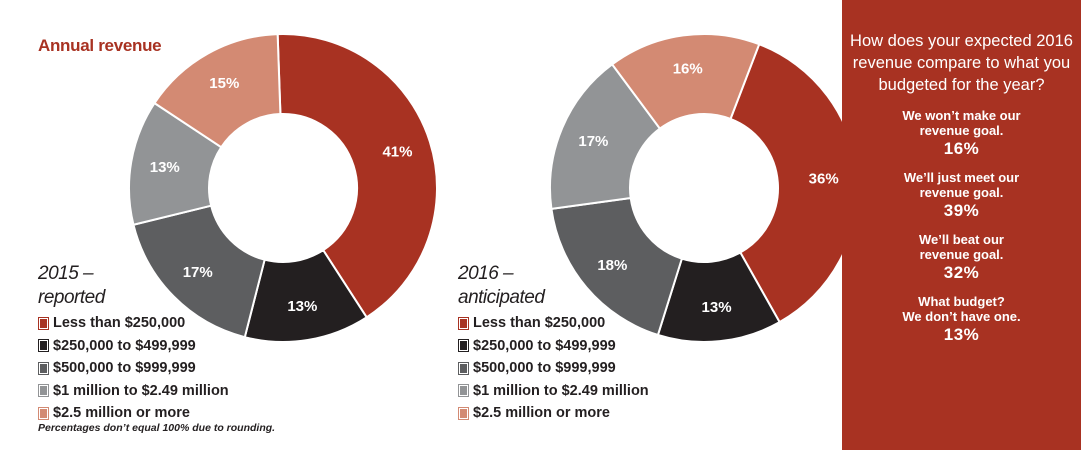  I want to click on answer-item: We’ll beat our revenue goal. 32%, so click(961, 257).